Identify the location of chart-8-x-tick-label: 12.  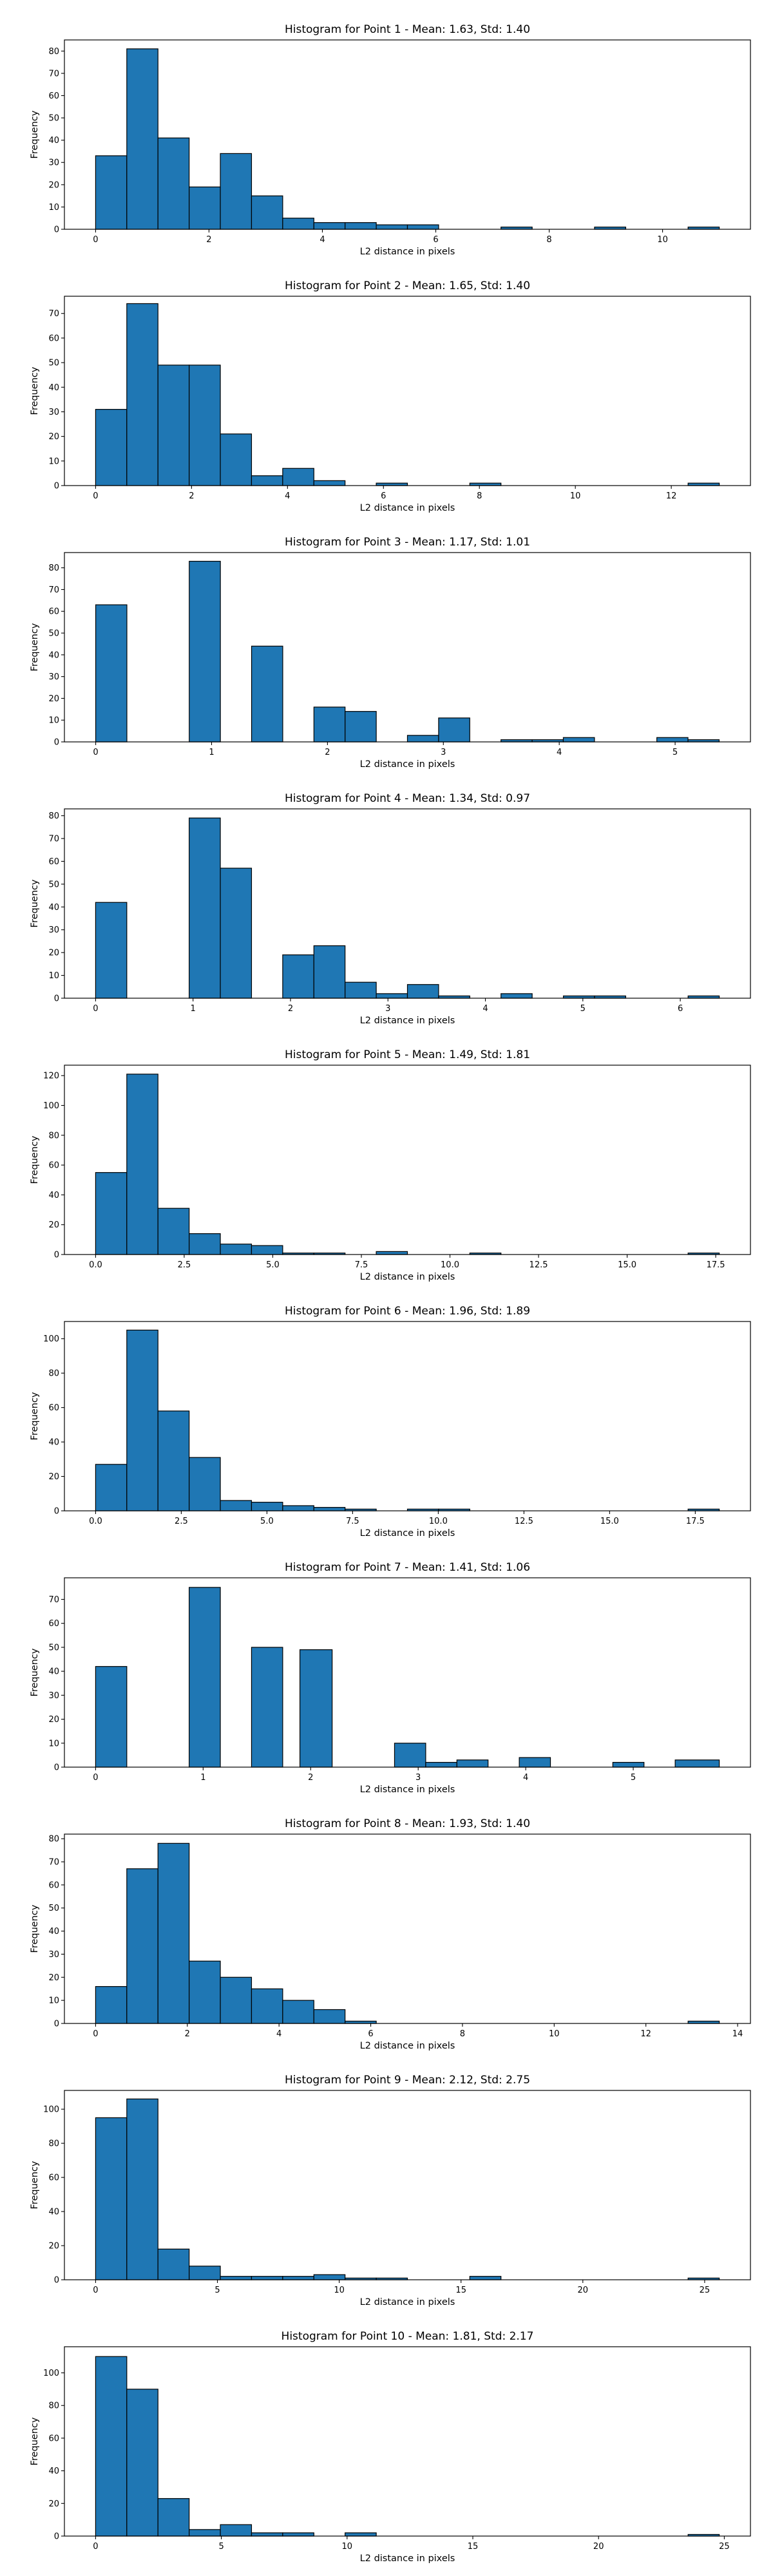
(645, 2034).